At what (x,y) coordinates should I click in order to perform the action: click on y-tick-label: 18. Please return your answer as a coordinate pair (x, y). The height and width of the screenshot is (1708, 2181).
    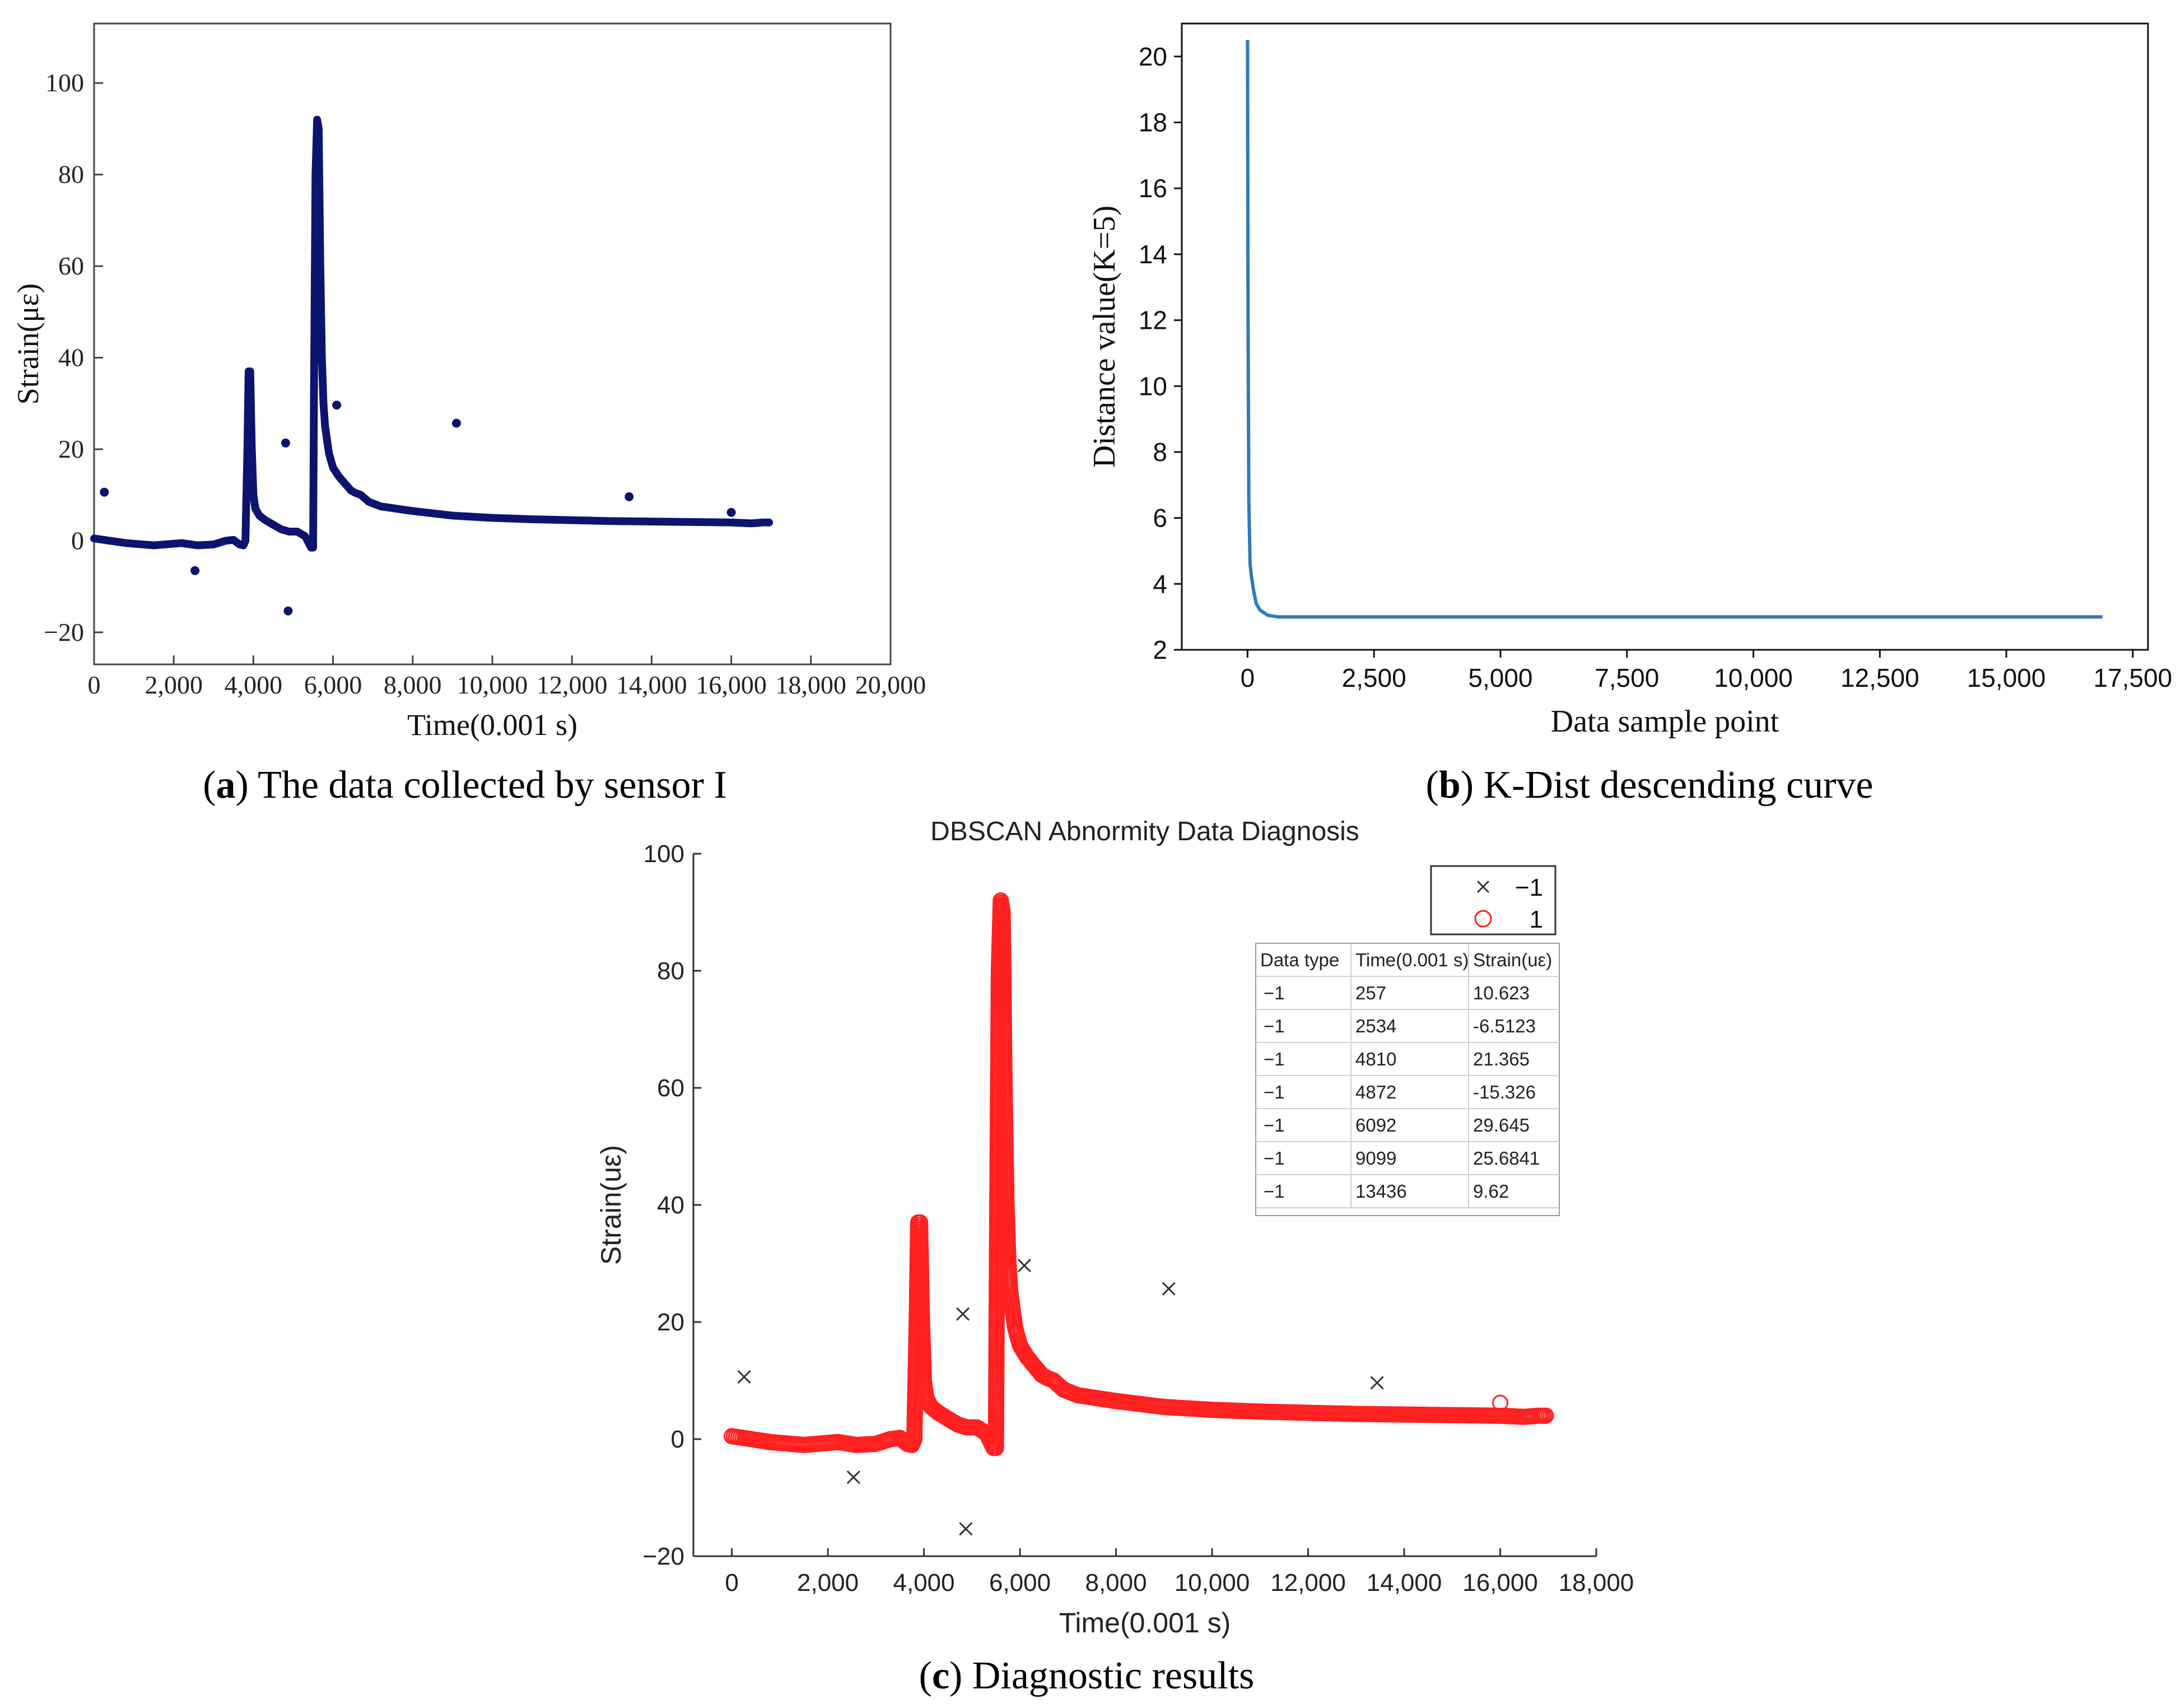
    Looking at the image, I should click on (1153, 123).